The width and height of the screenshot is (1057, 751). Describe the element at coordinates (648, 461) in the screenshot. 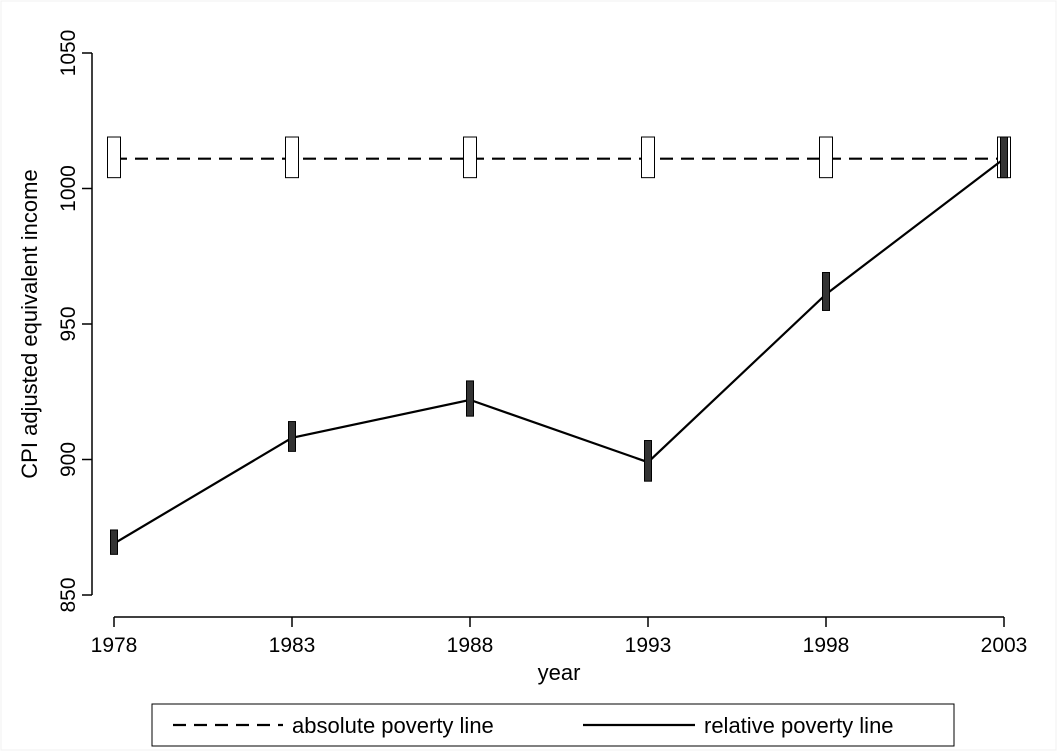

I see `data-point-relative-poverty-line-1993` at that location.